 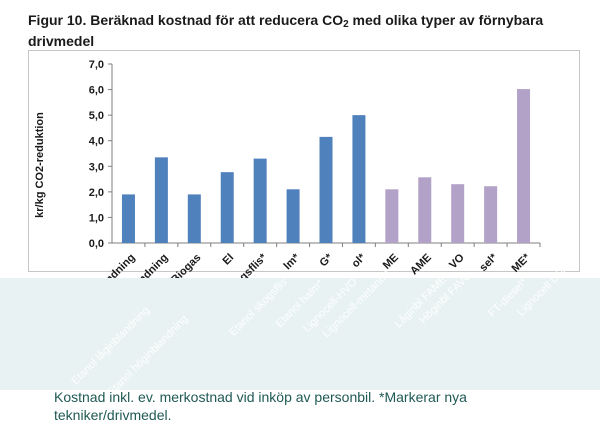 I want to click on y-tick-label: 7,0, so click(x=96, y=65).